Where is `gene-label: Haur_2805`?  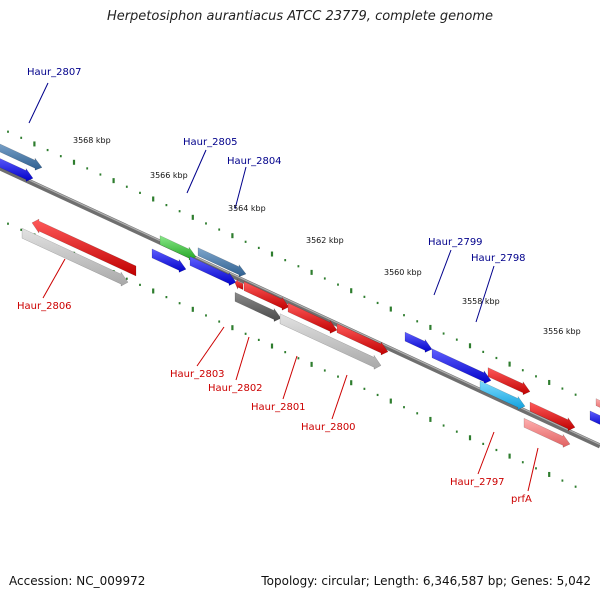
gene-label: Haur_2805 is located at coordinates (210, 142).